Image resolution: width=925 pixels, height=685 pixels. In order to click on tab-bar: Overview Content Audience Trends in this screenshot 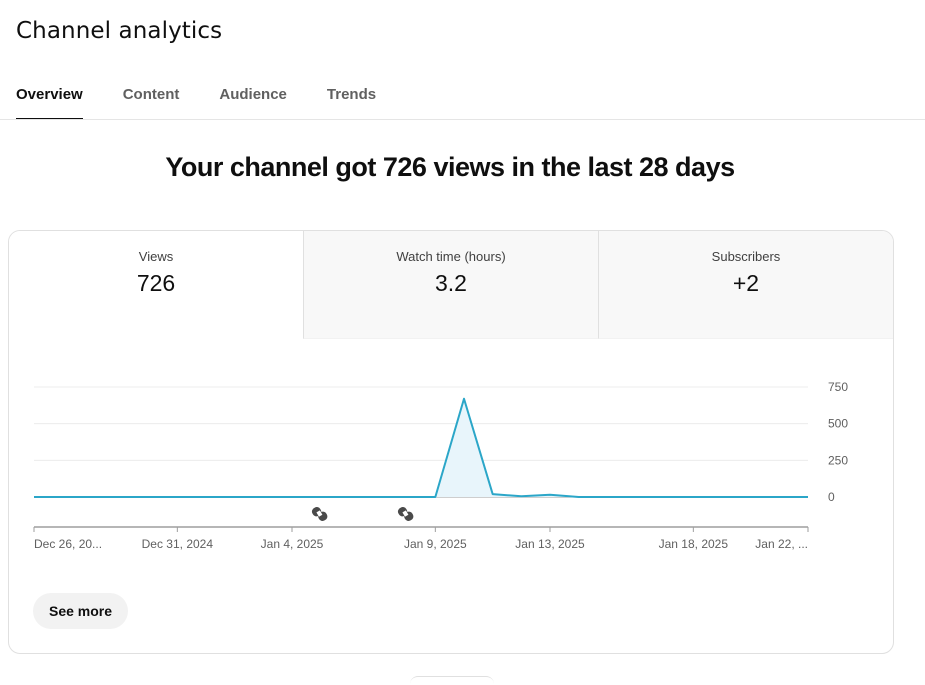, I will do `click(470, 96)`.